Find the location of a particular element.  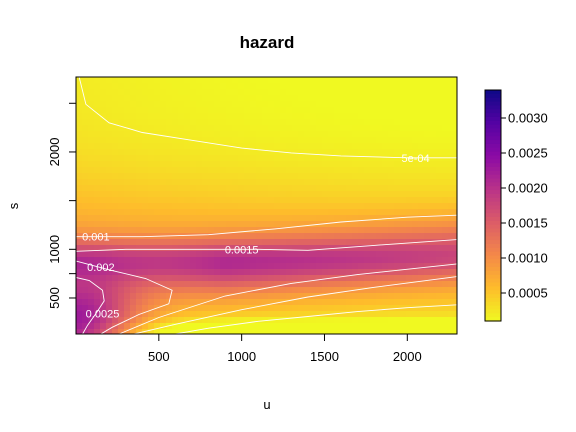

contour-label: 0.001 is located at coordinates (96, 238).